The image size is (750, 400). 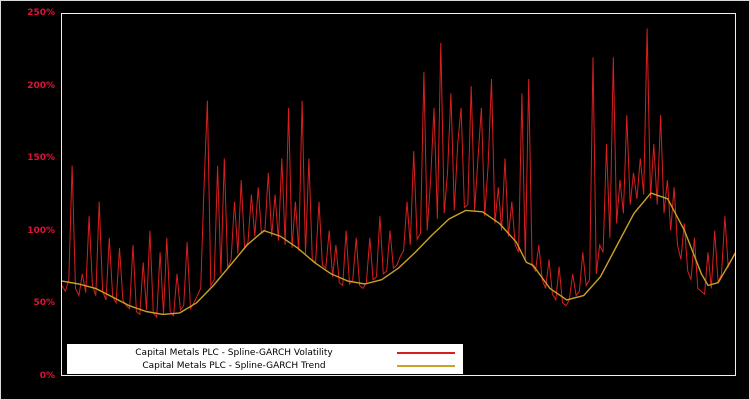 What do you see at coordinates (426, 352) in the screenshot?
I see `legend-line-volatility-icon` at bounding box center [426, 352].